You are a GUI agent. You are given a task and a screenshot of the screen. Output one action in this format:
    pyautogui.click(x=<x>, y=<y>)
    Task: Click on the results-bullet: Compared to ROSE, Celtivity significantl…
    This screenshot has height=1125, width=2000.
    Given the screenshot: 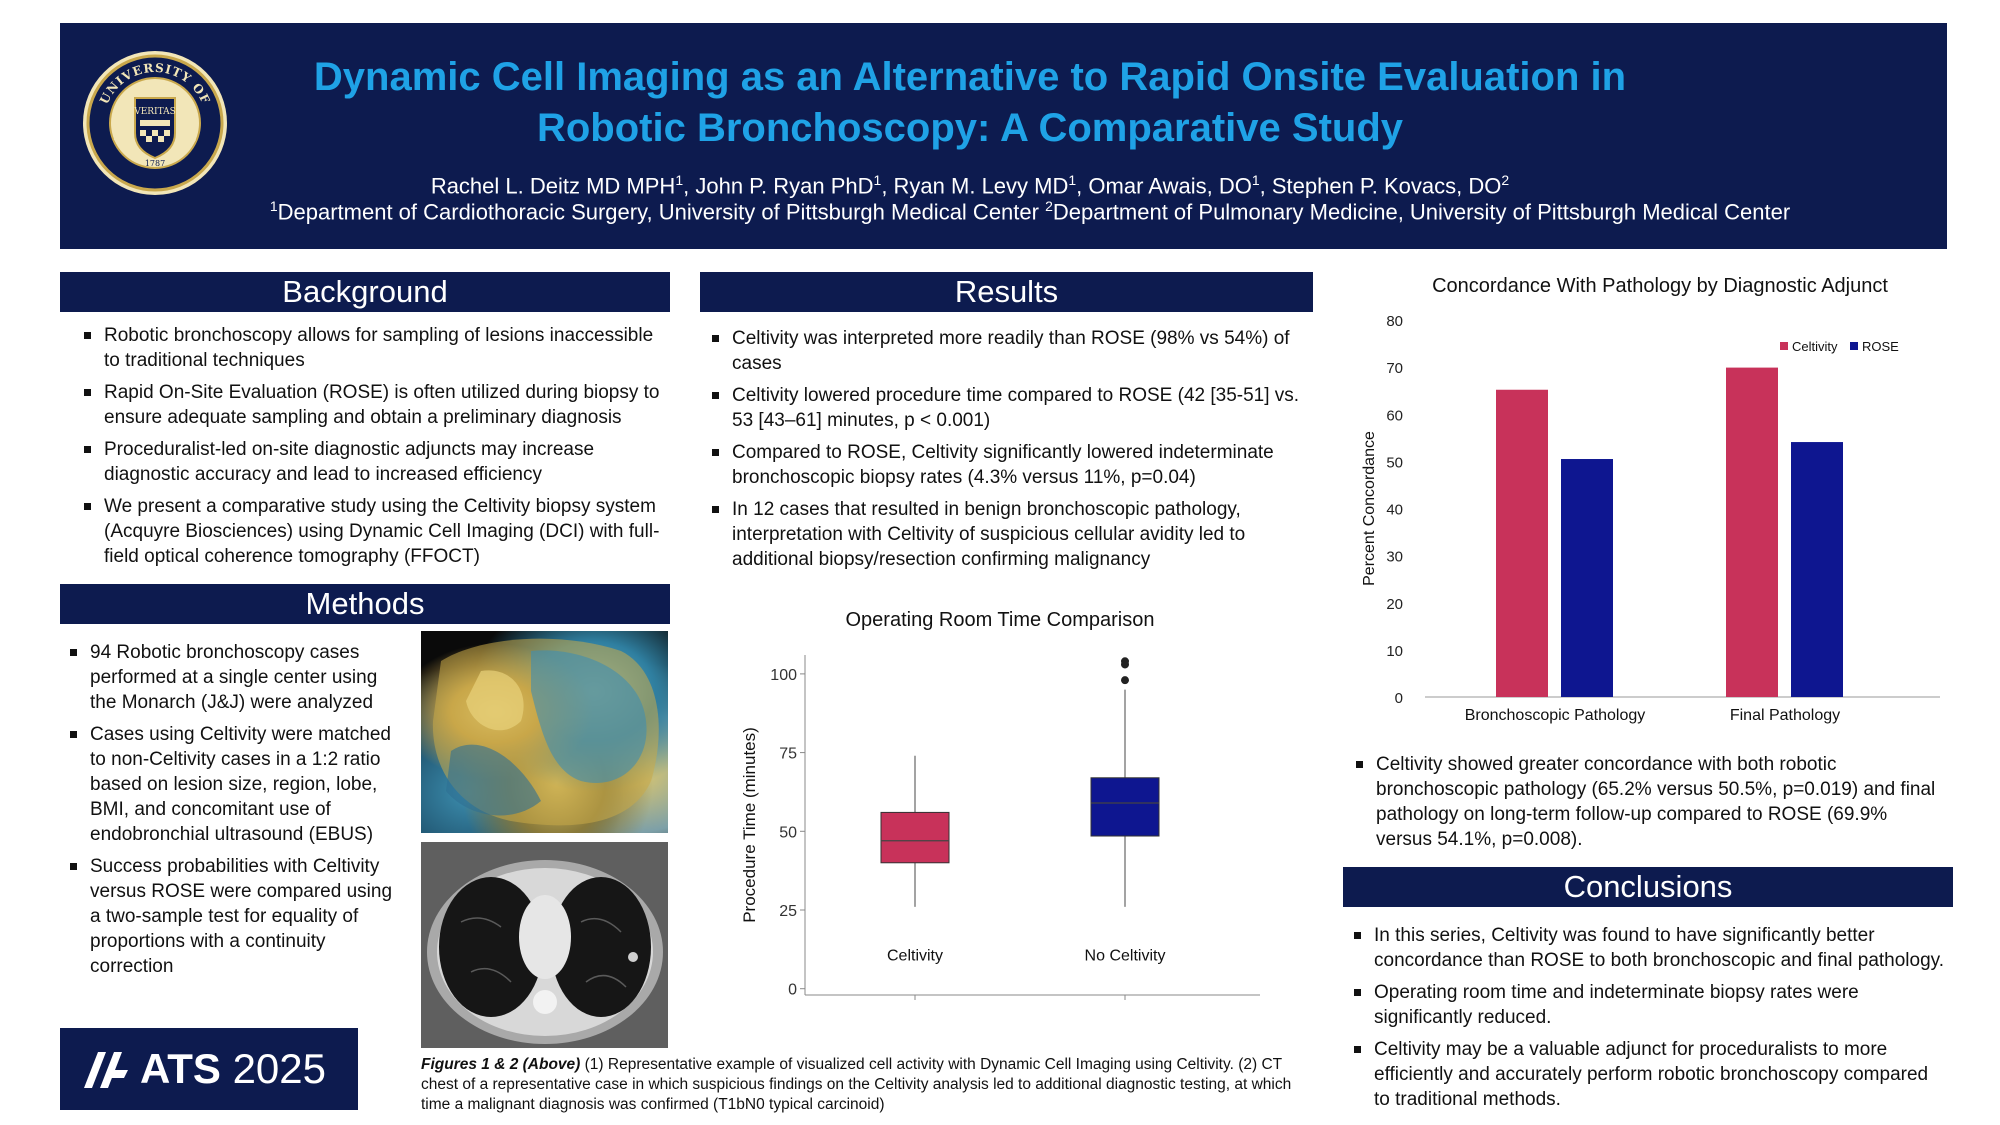 What is the action you would take?
    pyautogui.click(x=1004, y=465)
    